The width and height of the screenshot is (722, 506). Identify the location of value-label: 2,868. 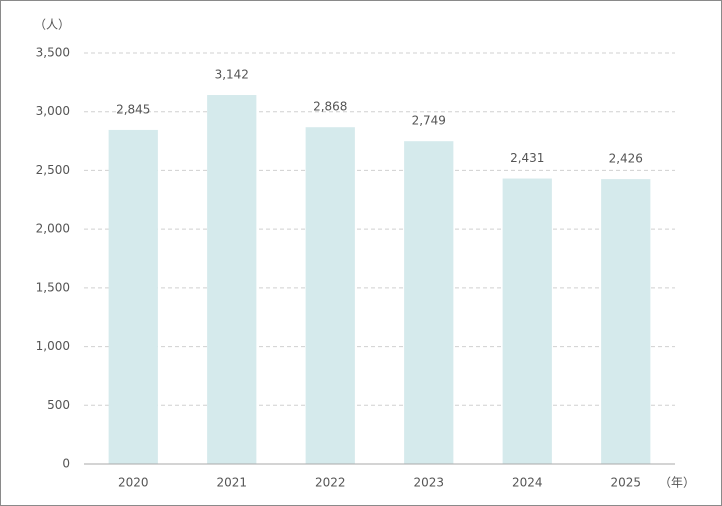
(330, 107).